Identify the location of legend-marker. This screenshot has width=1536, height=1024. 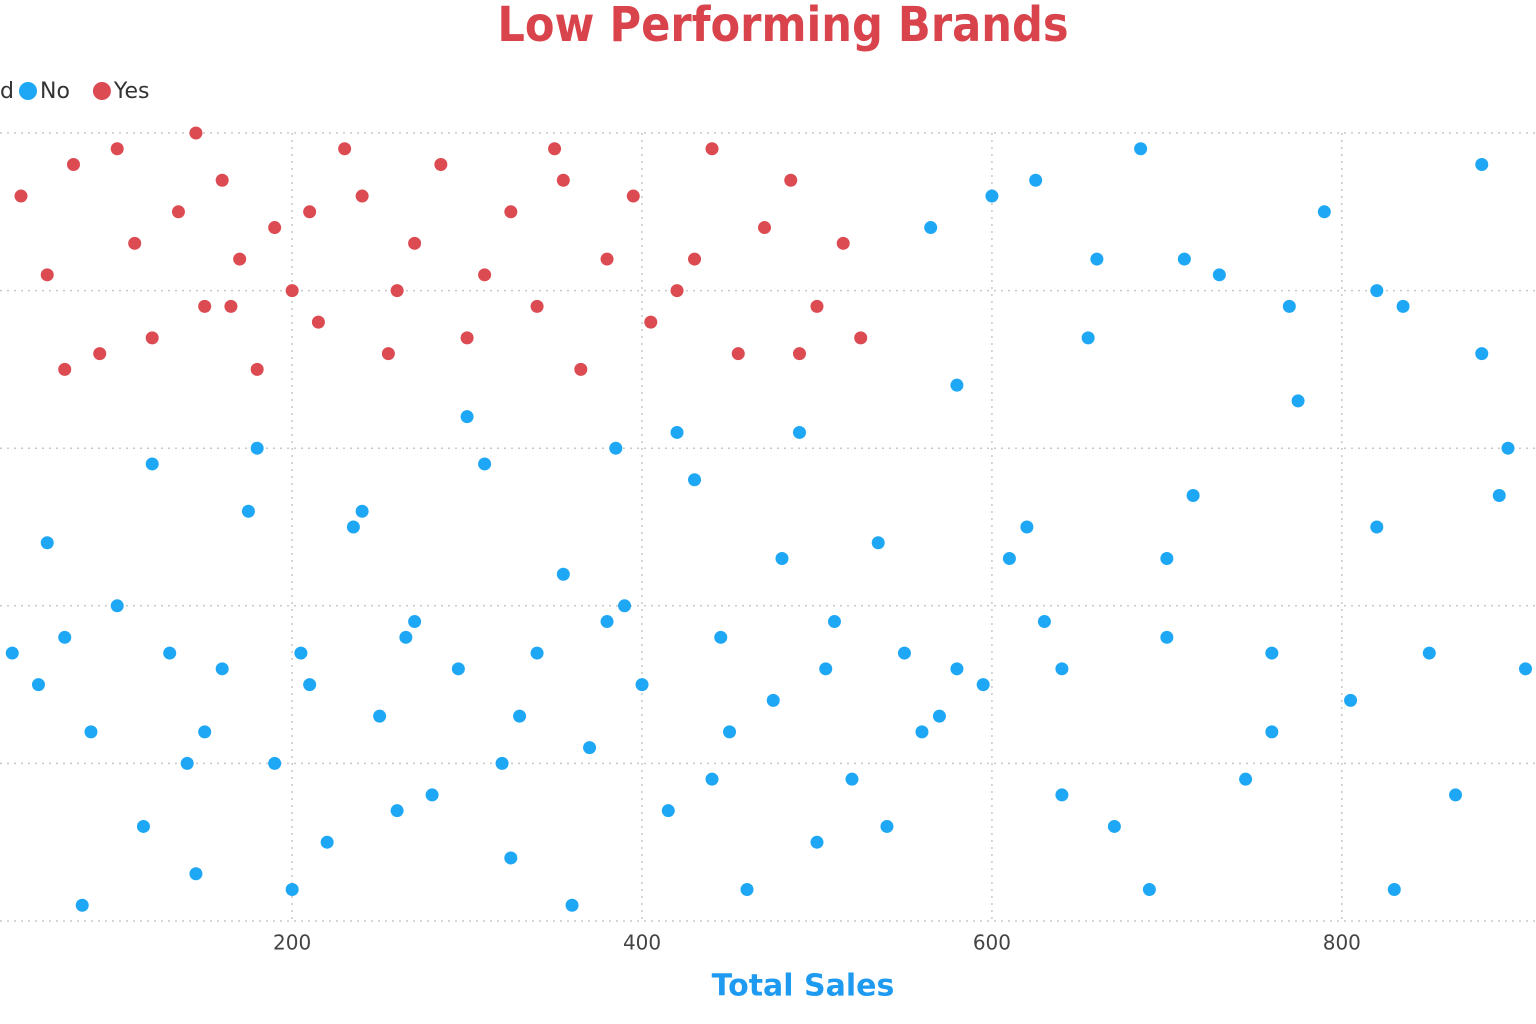
(28, 91).